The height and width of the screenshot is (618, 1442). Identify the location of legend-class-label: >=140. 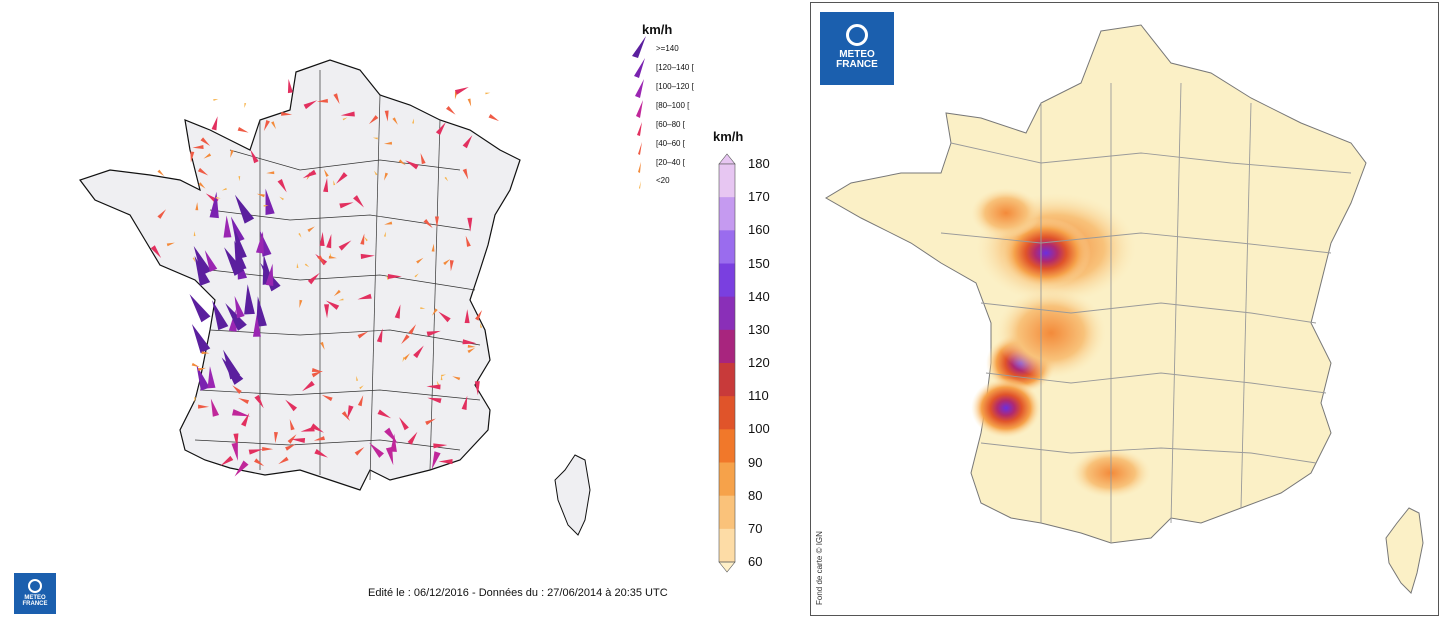
(667, 48).